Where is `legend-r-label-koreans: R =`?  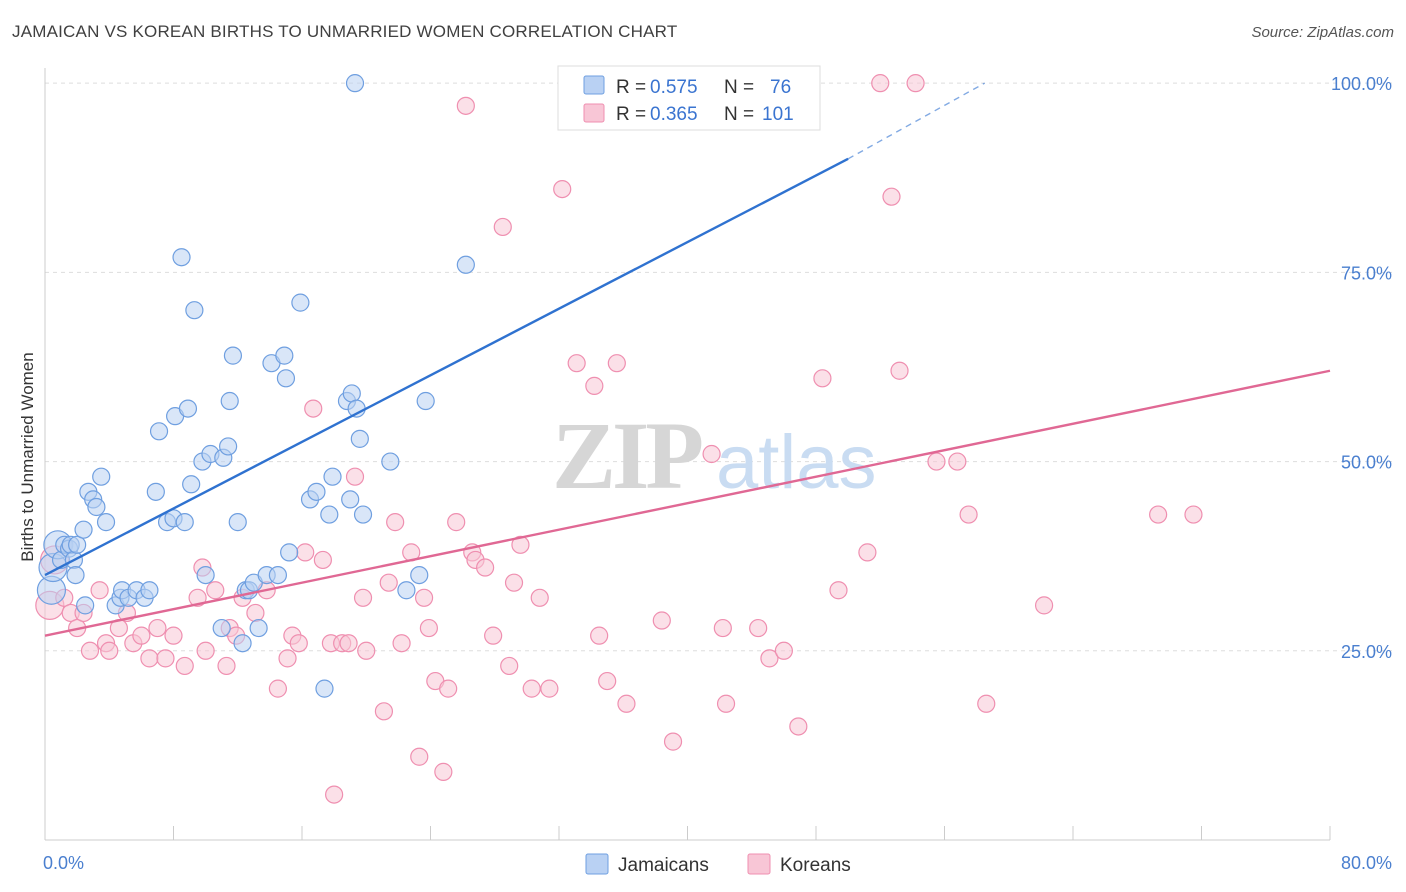
legend-r-label-koreans: R = is located at coordinates (631, 114).